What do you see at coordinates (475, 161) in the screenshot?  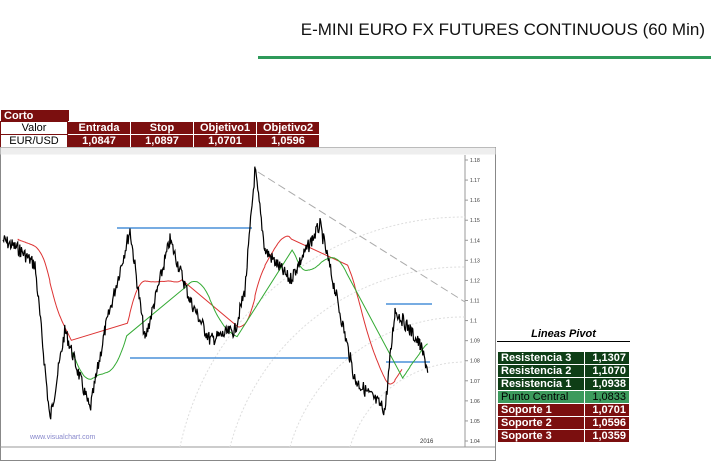 I see `y-tick-label: 1.18` at bounding box center [475, 161].